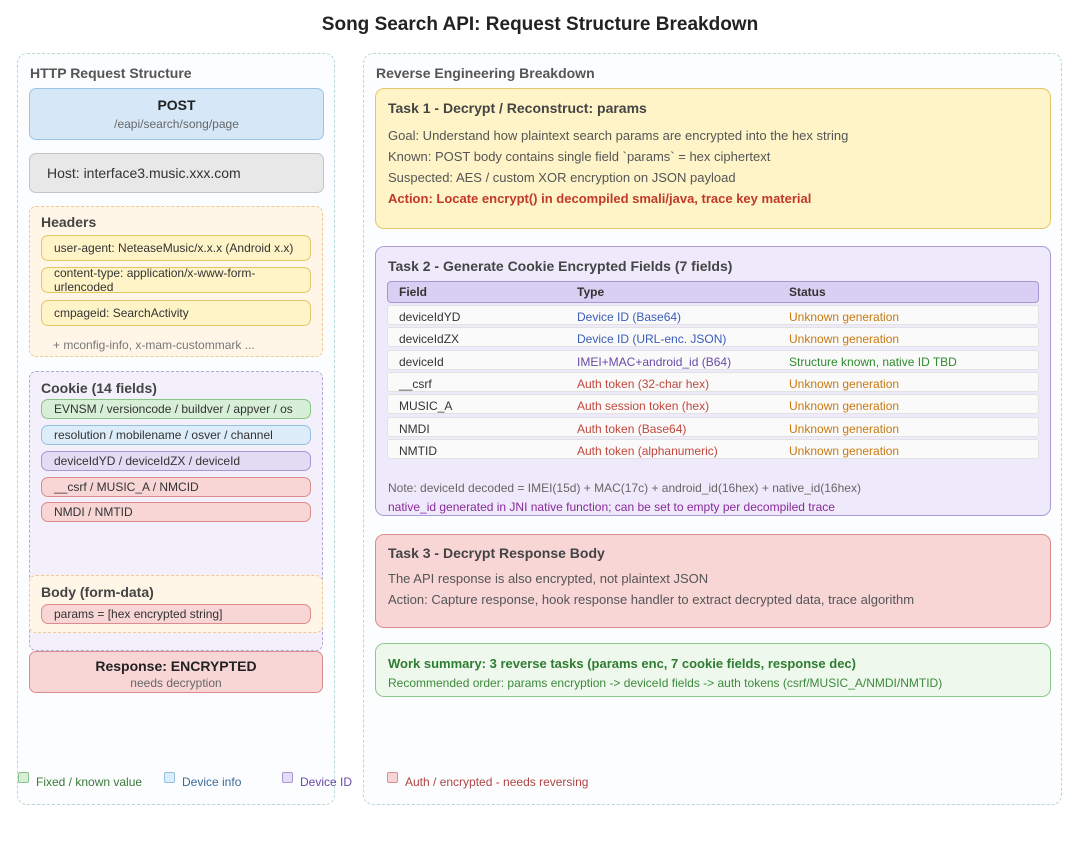 The height and width of the screenshot is (845, 1080). What do you see at coordinates (647, 450) in the screenshot?
I see `cell-type: Auth token (alphanumeric)` at bounding box center [647, 450].